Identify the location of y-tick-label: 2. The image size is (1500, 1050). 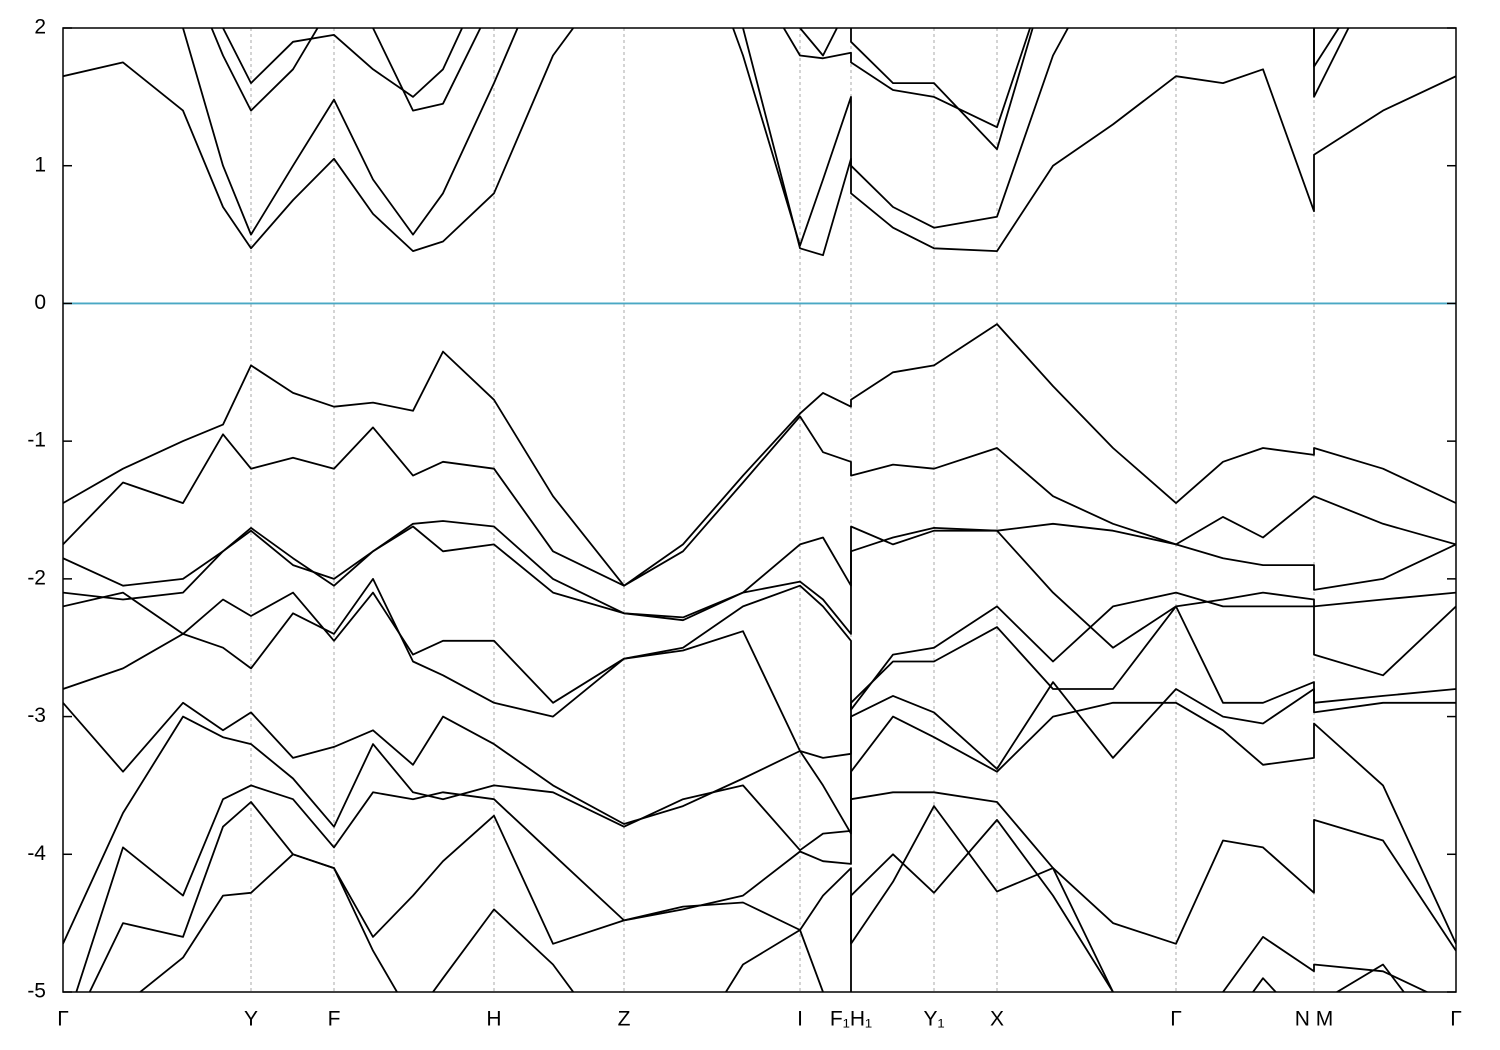
(40, 27).